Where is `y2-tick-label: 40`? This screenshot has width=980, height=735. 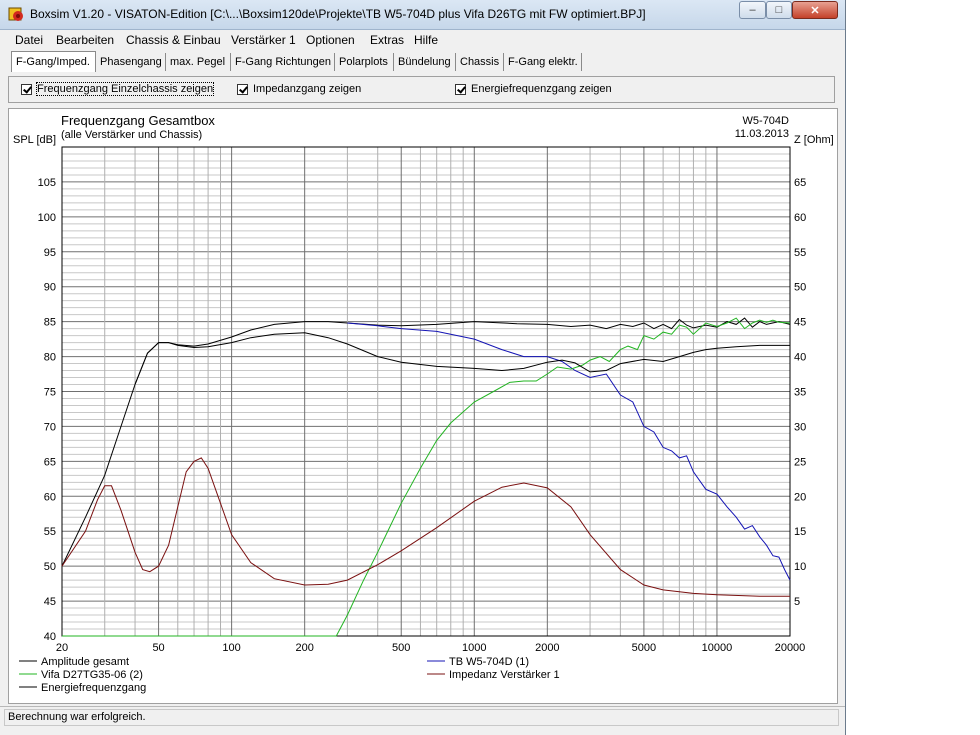
y2-tick-label: 40 is located at coordinates (800, 358).